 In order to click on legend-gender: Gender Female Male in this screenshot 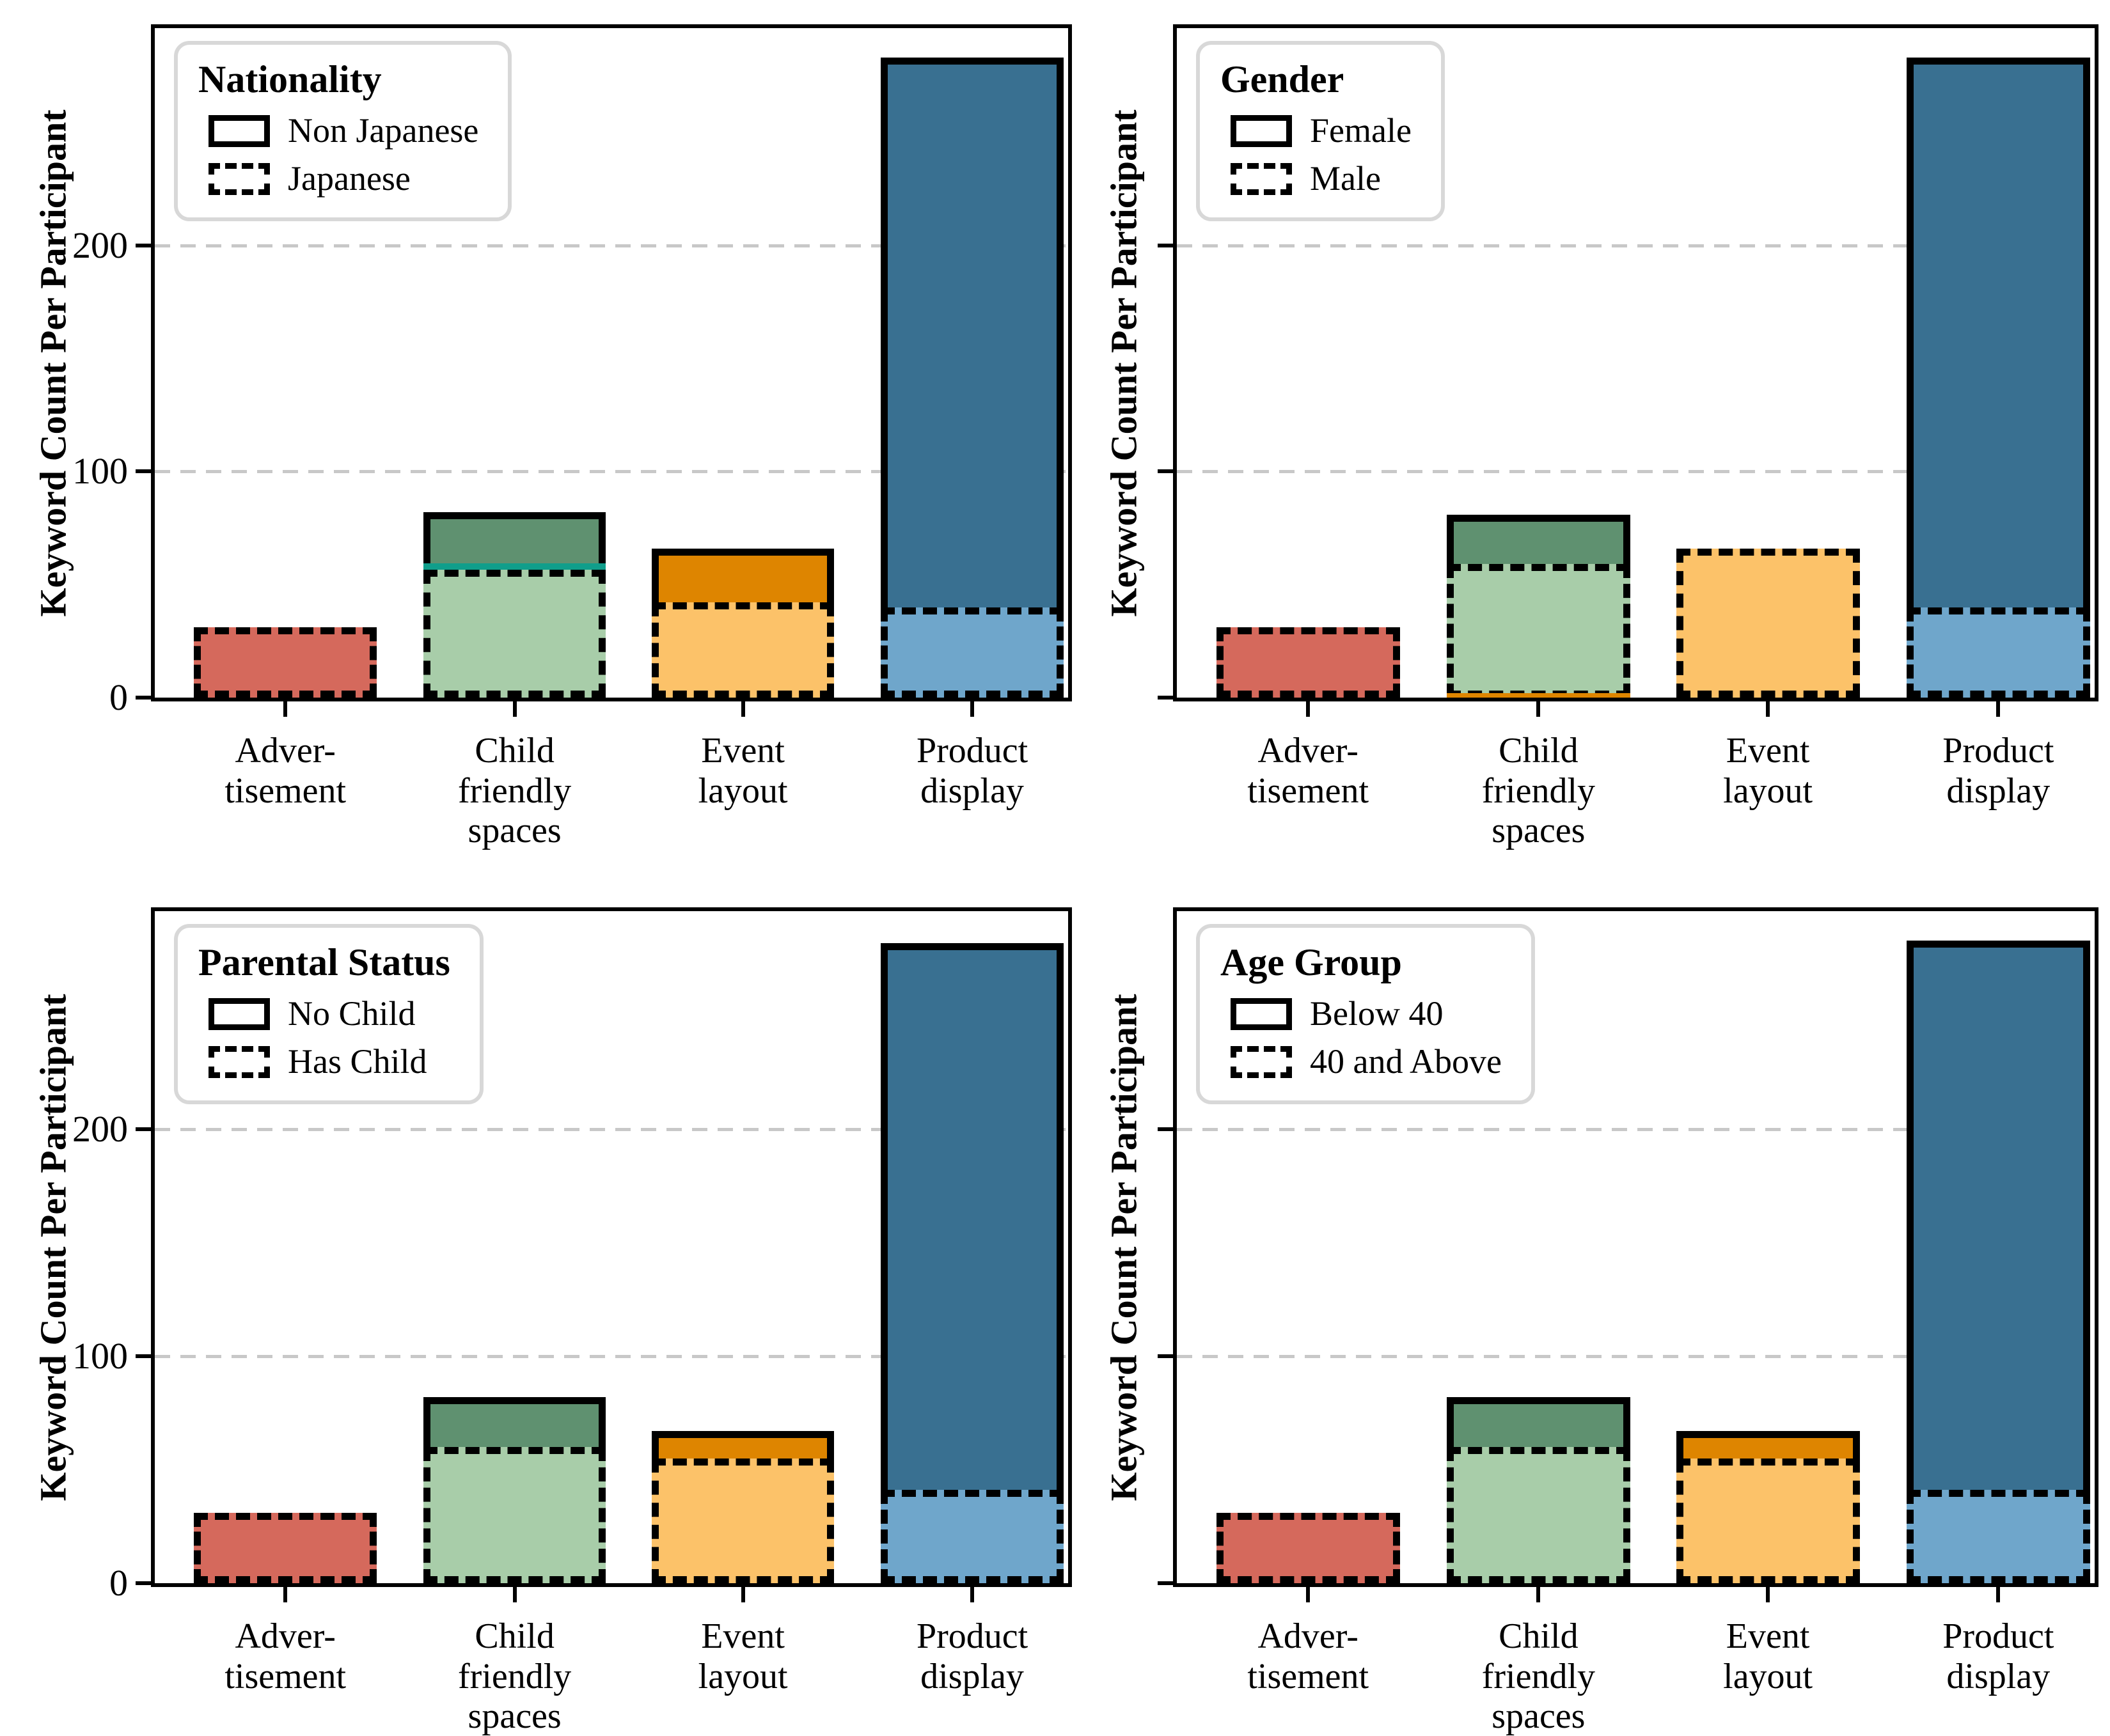, I will do `click(1320, 131)`.